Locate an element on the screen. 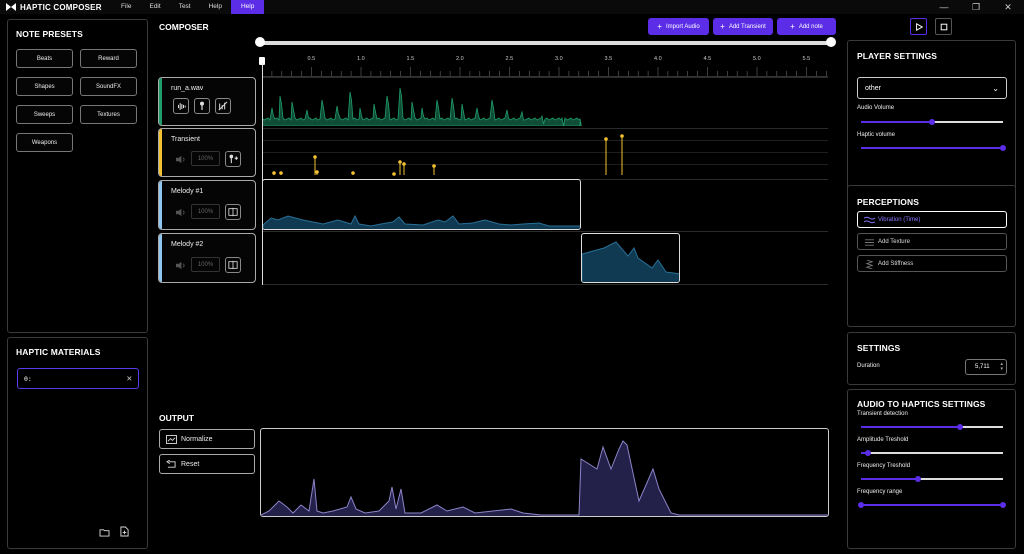 The width and height of the screenshot is (1024, 554). ruler-label: 2.0 is located at coordinates (460, 59).